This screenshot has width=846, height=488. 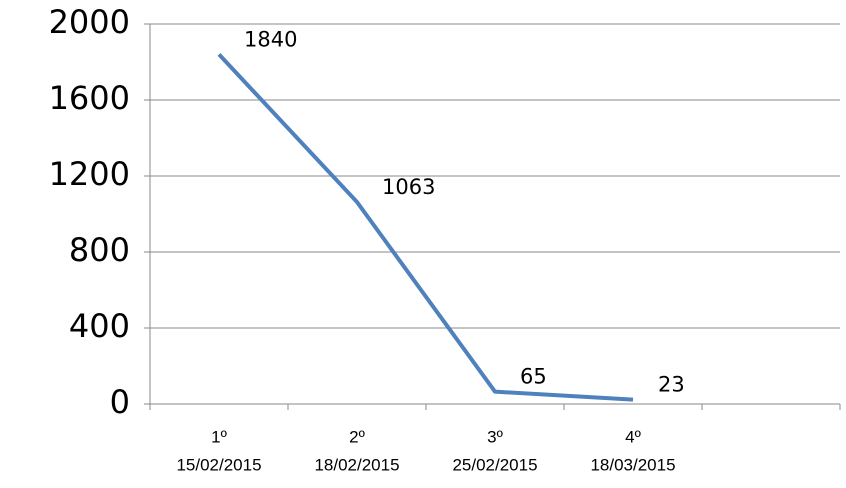 What do you see at coordinates (120, 402) in the screenshot?
I see `y-tick-label: 0` at bounding box center [120, 402].